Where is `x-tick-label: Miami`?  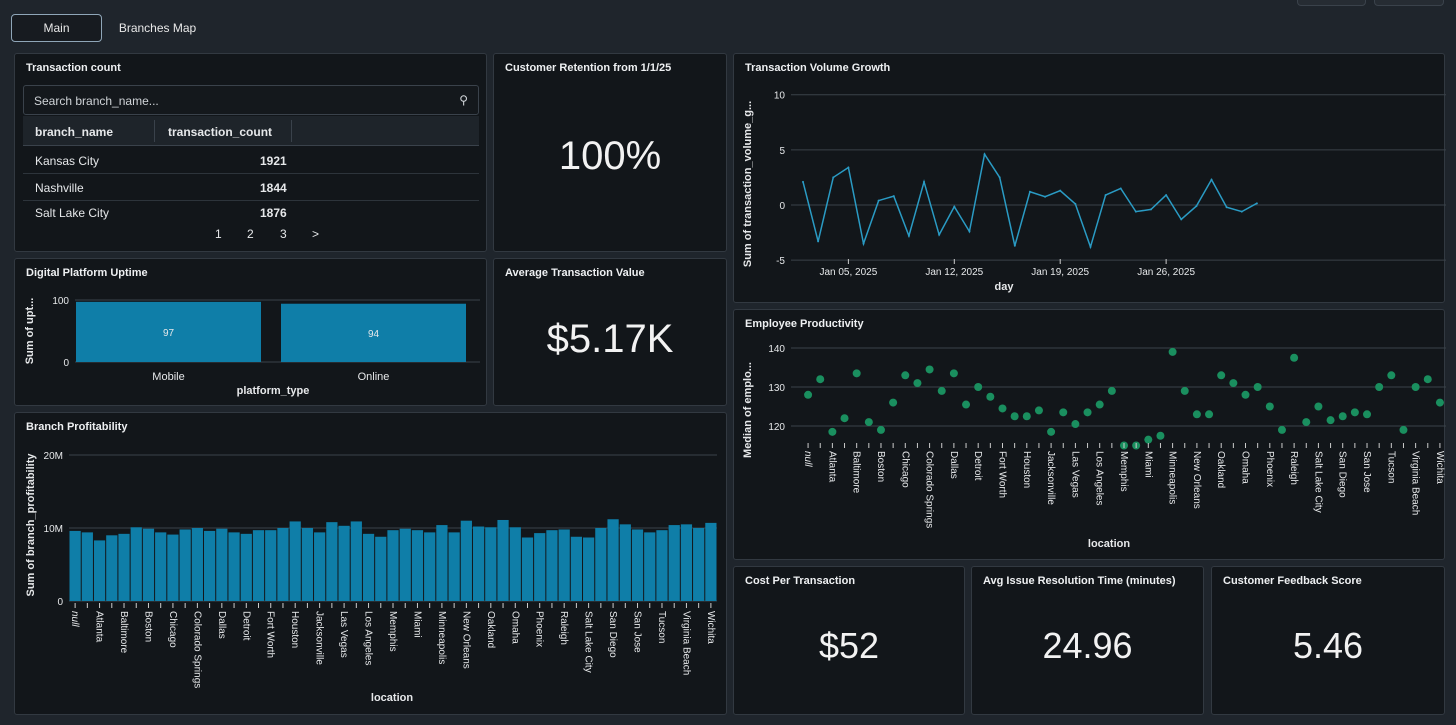 x-tick-label: Miami is located at coordinates (1147, 464).